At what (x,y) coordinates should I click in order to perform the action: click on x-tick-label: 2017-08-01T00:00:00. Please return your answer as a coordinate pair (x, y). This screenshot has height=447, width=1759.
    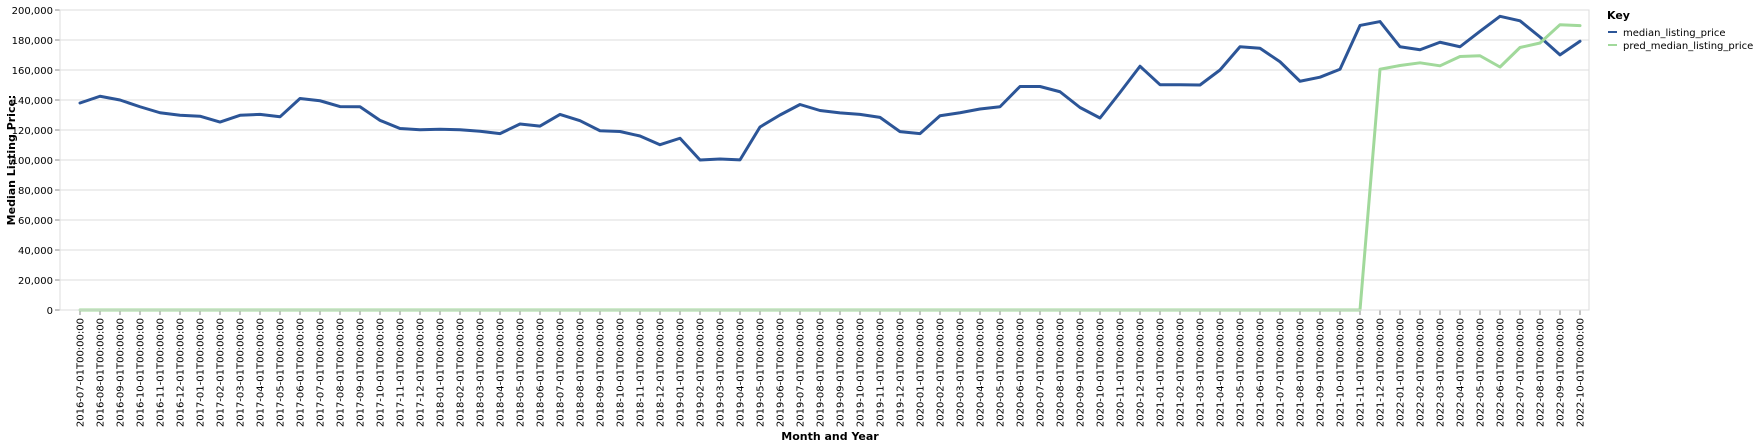
    Looking at the image, I should click on (341, 372).